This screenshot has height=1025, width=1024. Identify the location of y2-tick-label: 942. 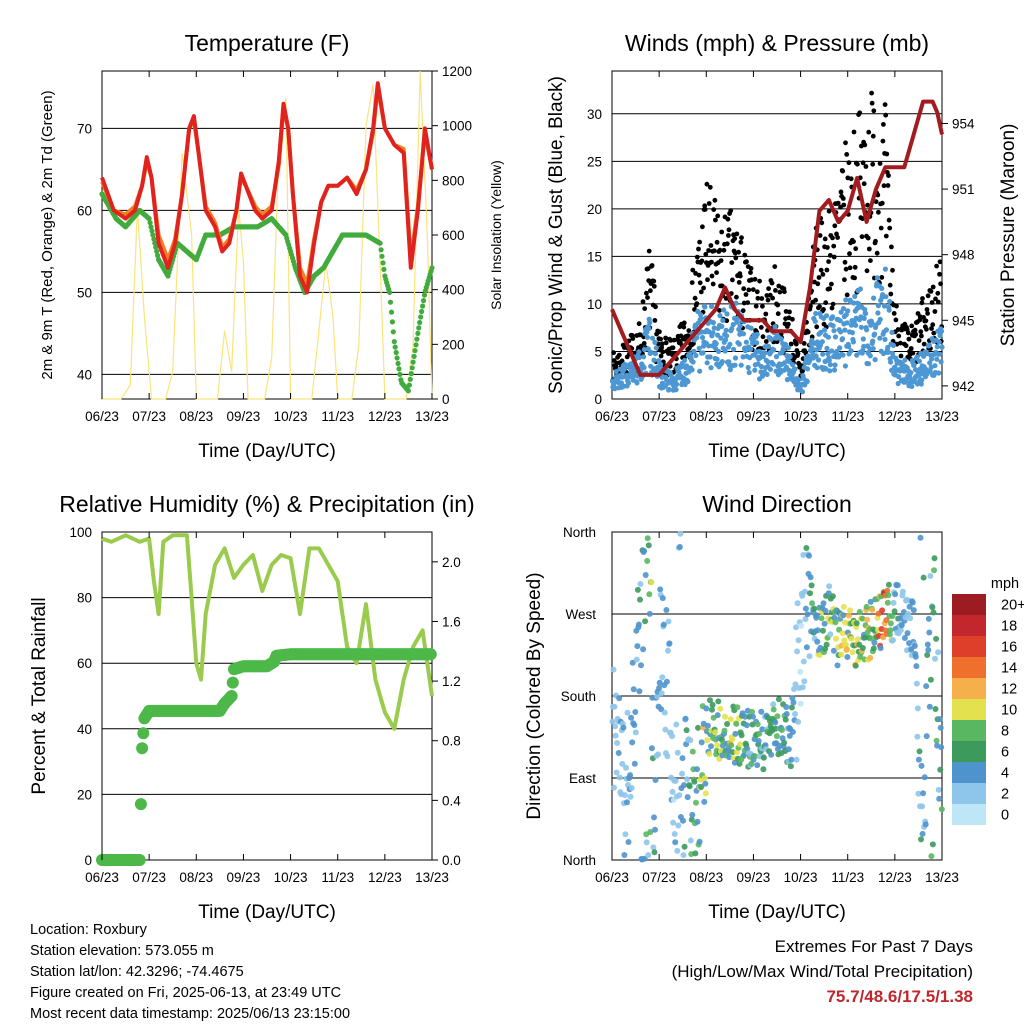
(963, 386).